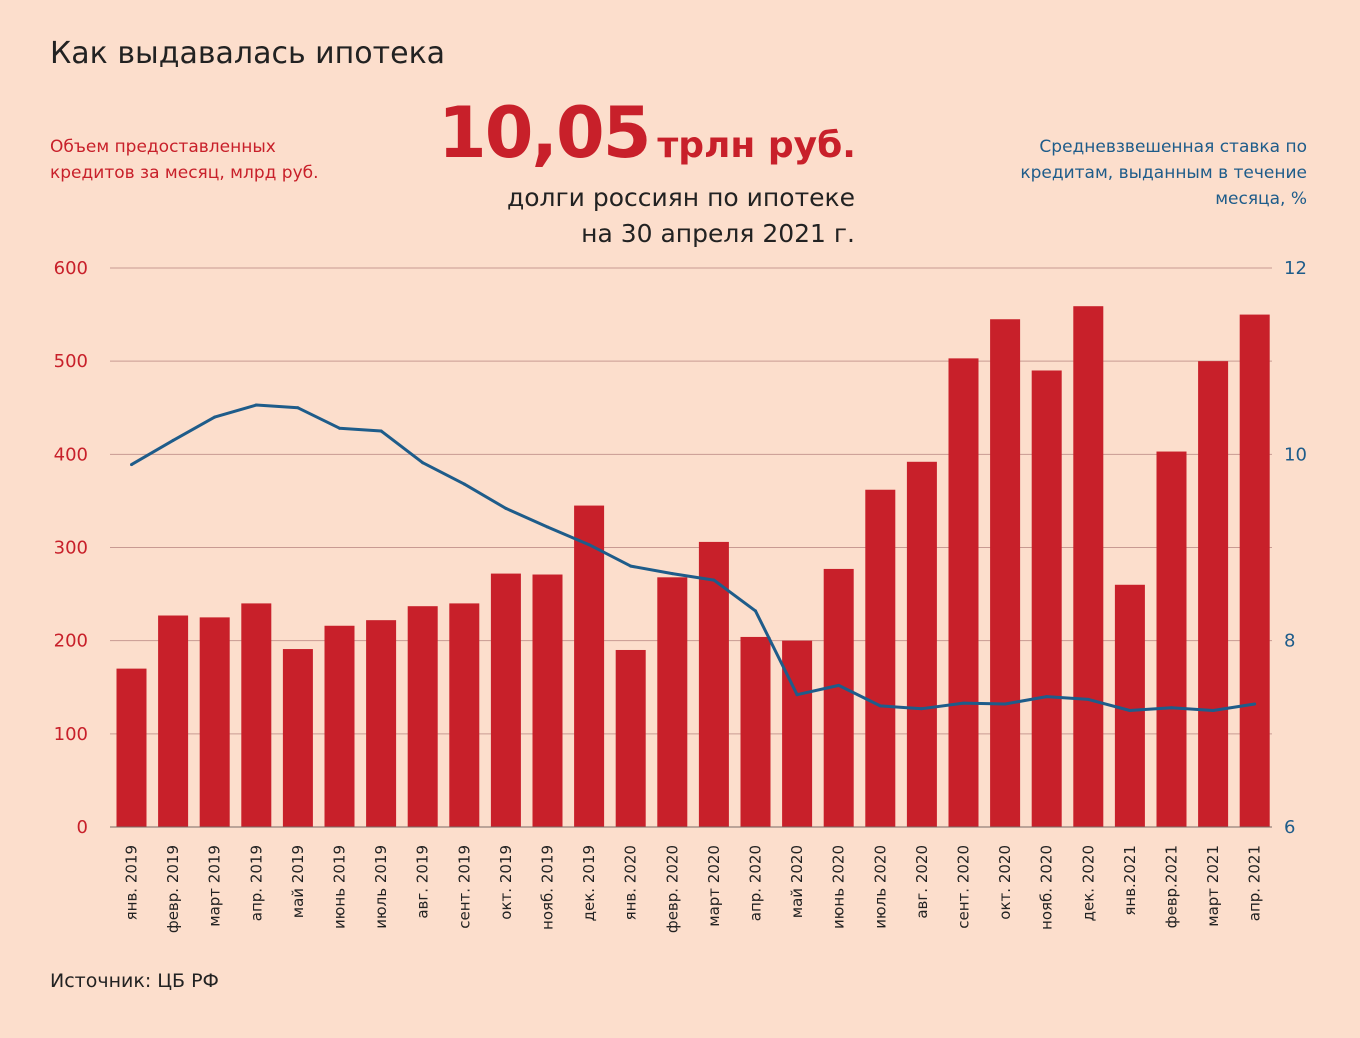 The image size is (1360, 1038). What do you see at coordinates (1289, 827) in the screenshot?
I see `y-right-tick-label: 6` at bounding box center [1289, 827].